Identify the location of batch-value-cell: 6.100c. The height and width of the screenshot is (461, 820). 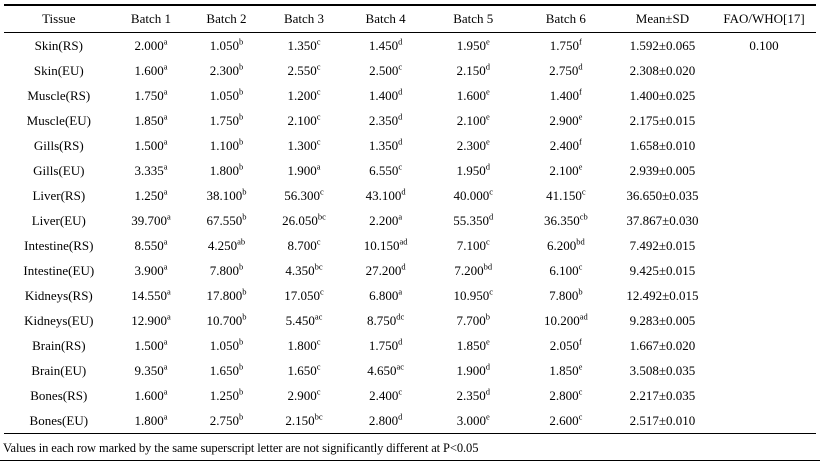
(566, 270).